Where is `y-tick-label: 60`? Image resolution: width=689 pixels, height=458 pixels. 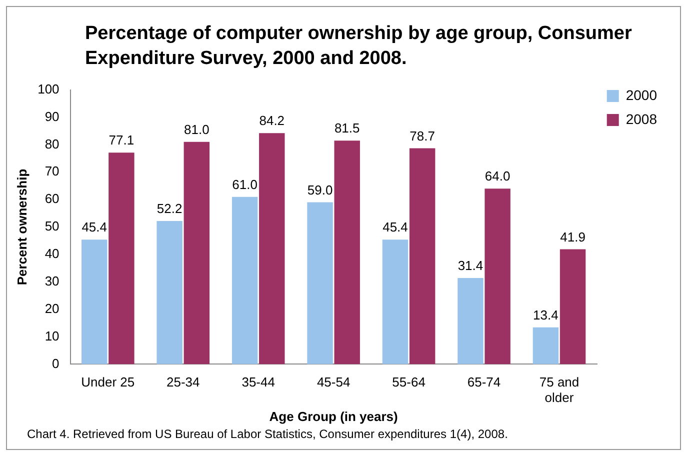
y-tick-label: 60 is located at coordinates (52, 198).